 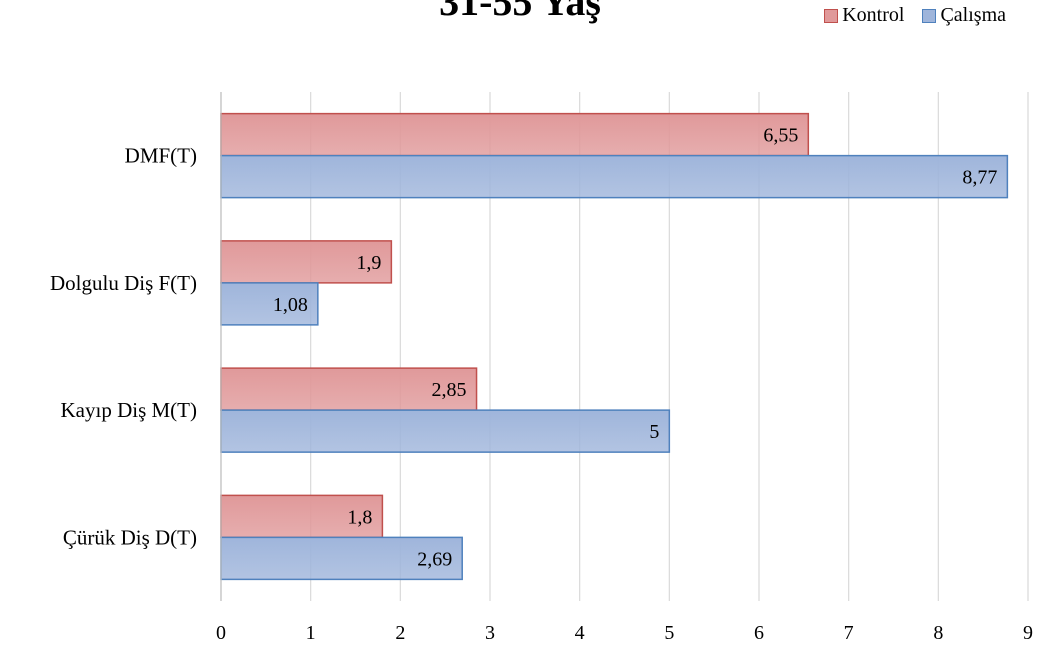 What do you see at coordinates (520, 12) in the screenshot?
I see `chart-title: 31-55 Yaş` at bounding box center [520, 12].